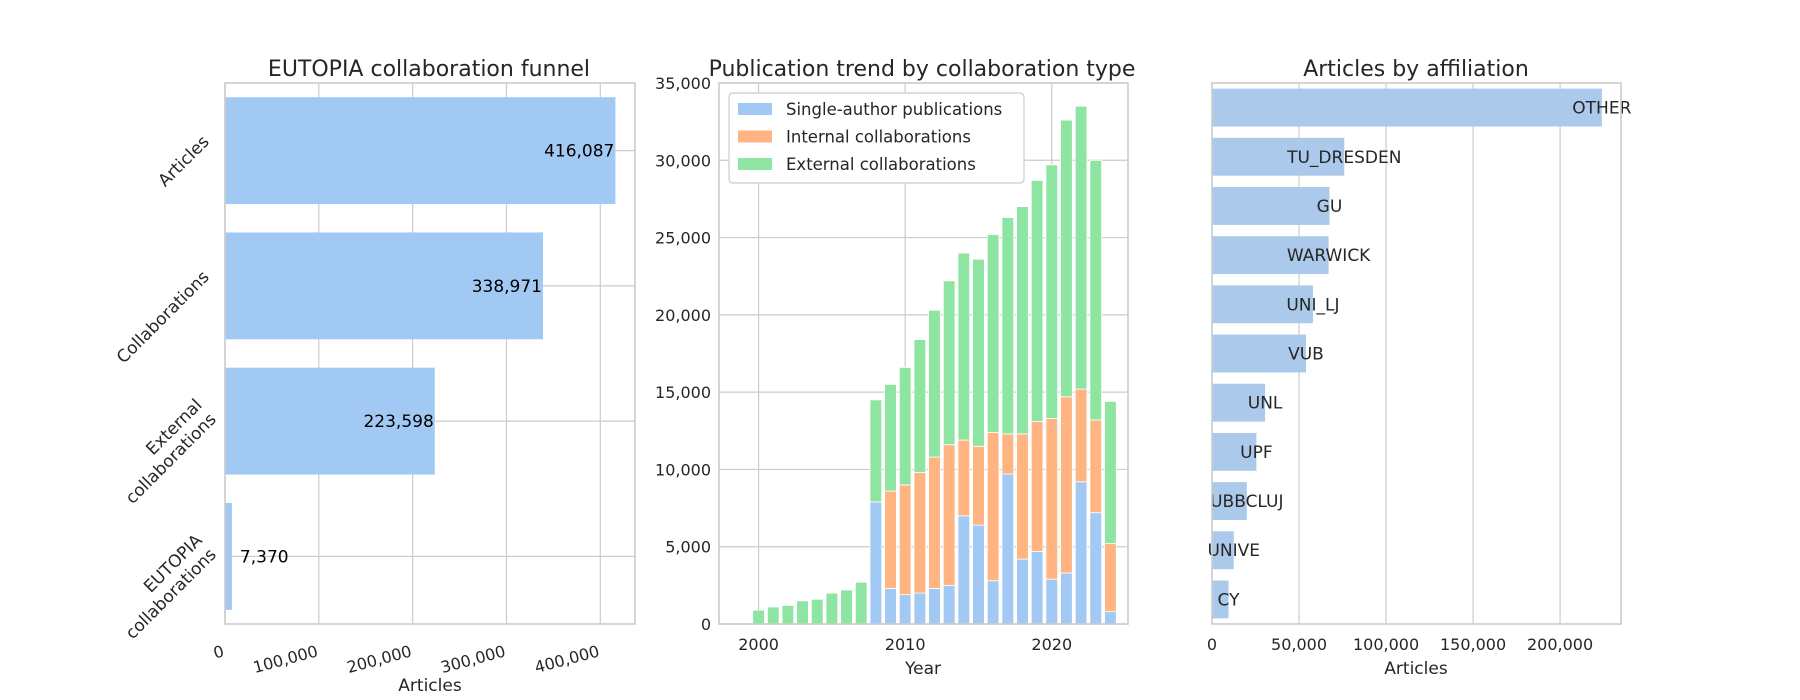 Image resolution: width=1800 pixels, height=700 pixels. I want to click on trend-bar-single-author-publications-2023, so click(1096, 568).